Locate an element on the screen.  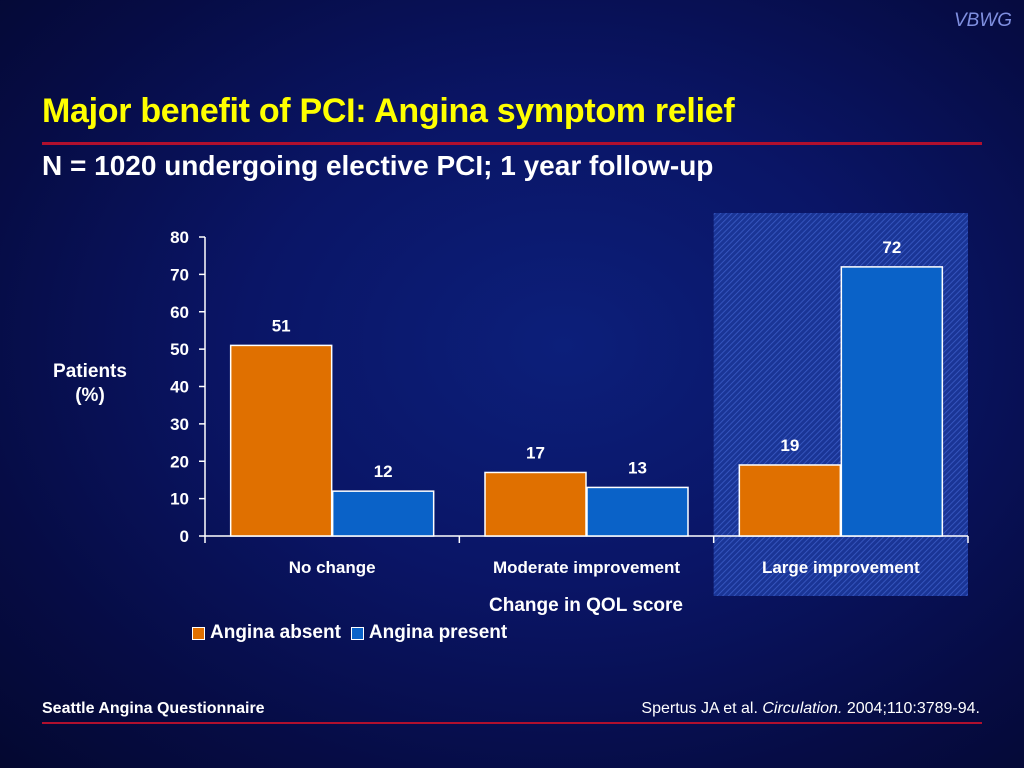
bar-value-label: 12 is located at coordinates (383, 471).